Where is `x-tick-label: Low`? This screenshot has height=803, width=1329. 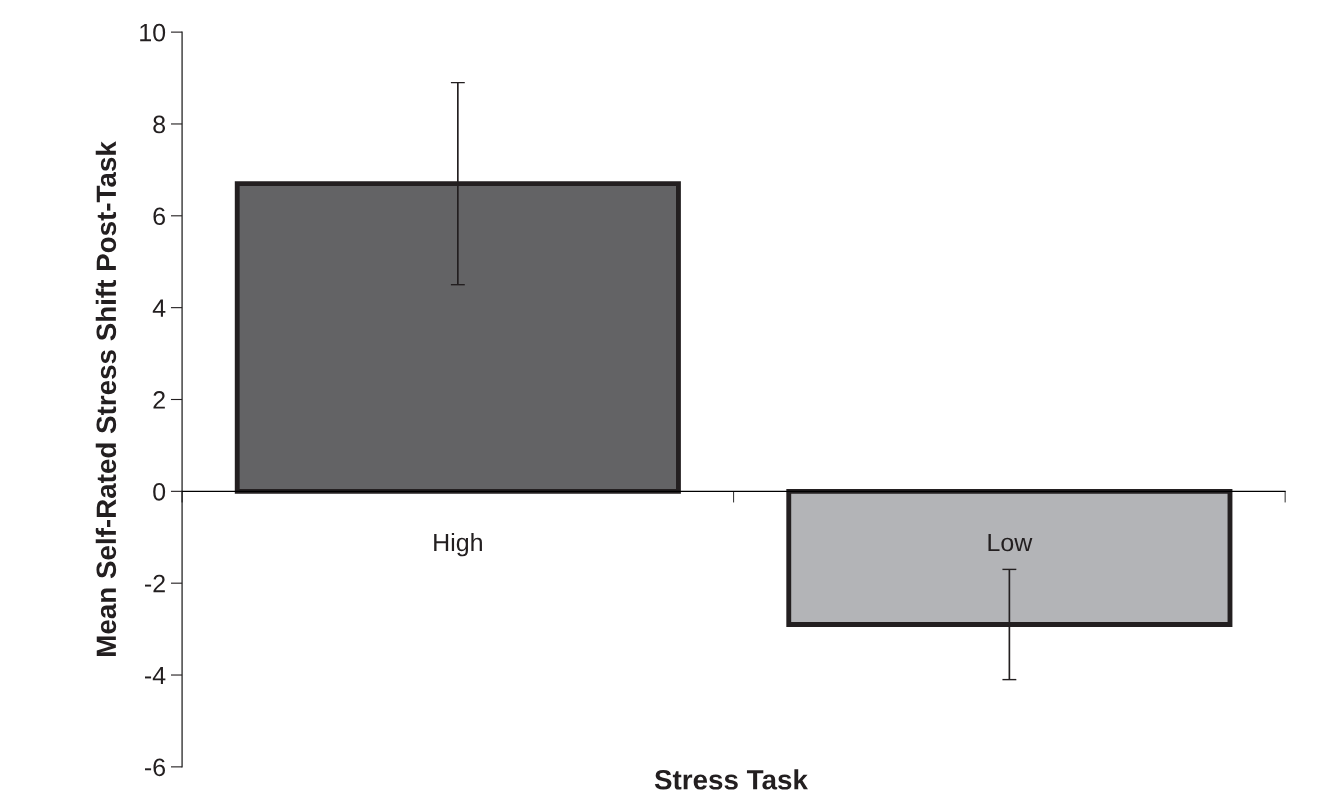 x-tick-label: Low is located at coordinates (1010, 542).